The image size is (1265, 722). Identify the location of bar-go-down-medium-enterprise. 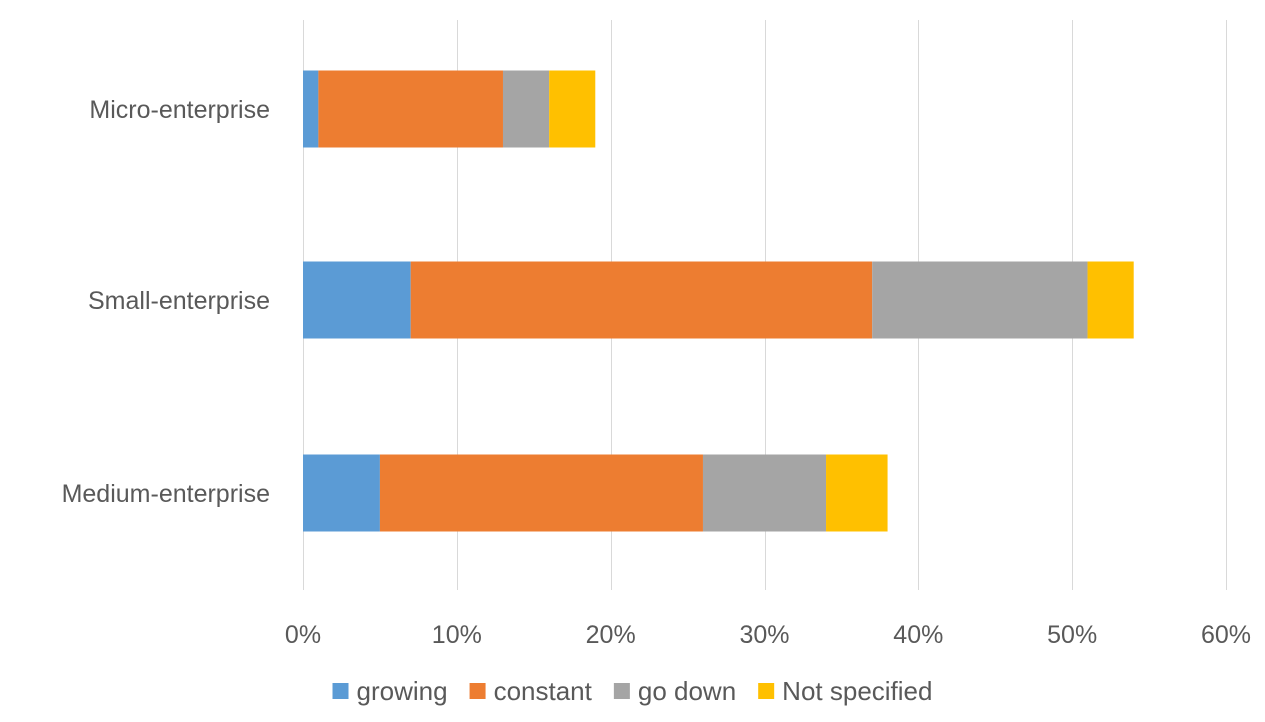
(764, 493).